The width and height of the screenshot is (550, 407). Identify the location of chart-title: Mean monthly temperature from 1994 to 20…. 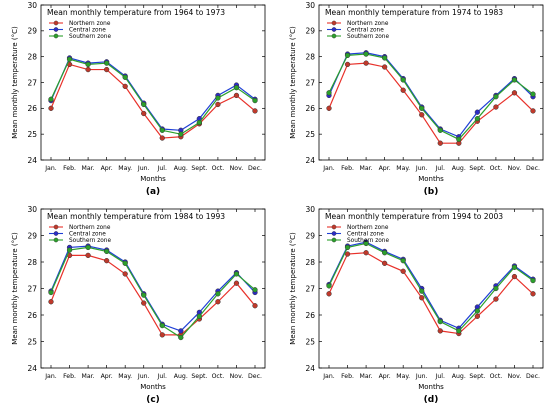
(414, 216).